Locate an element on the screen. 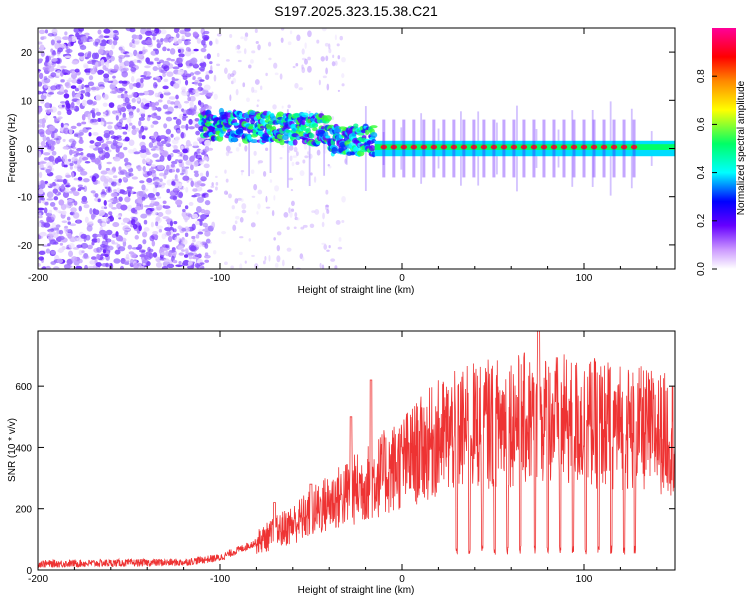 This screenshot has width=750, height=600. snr-y-tick-label: 200 is located at coordinates (23, 510).